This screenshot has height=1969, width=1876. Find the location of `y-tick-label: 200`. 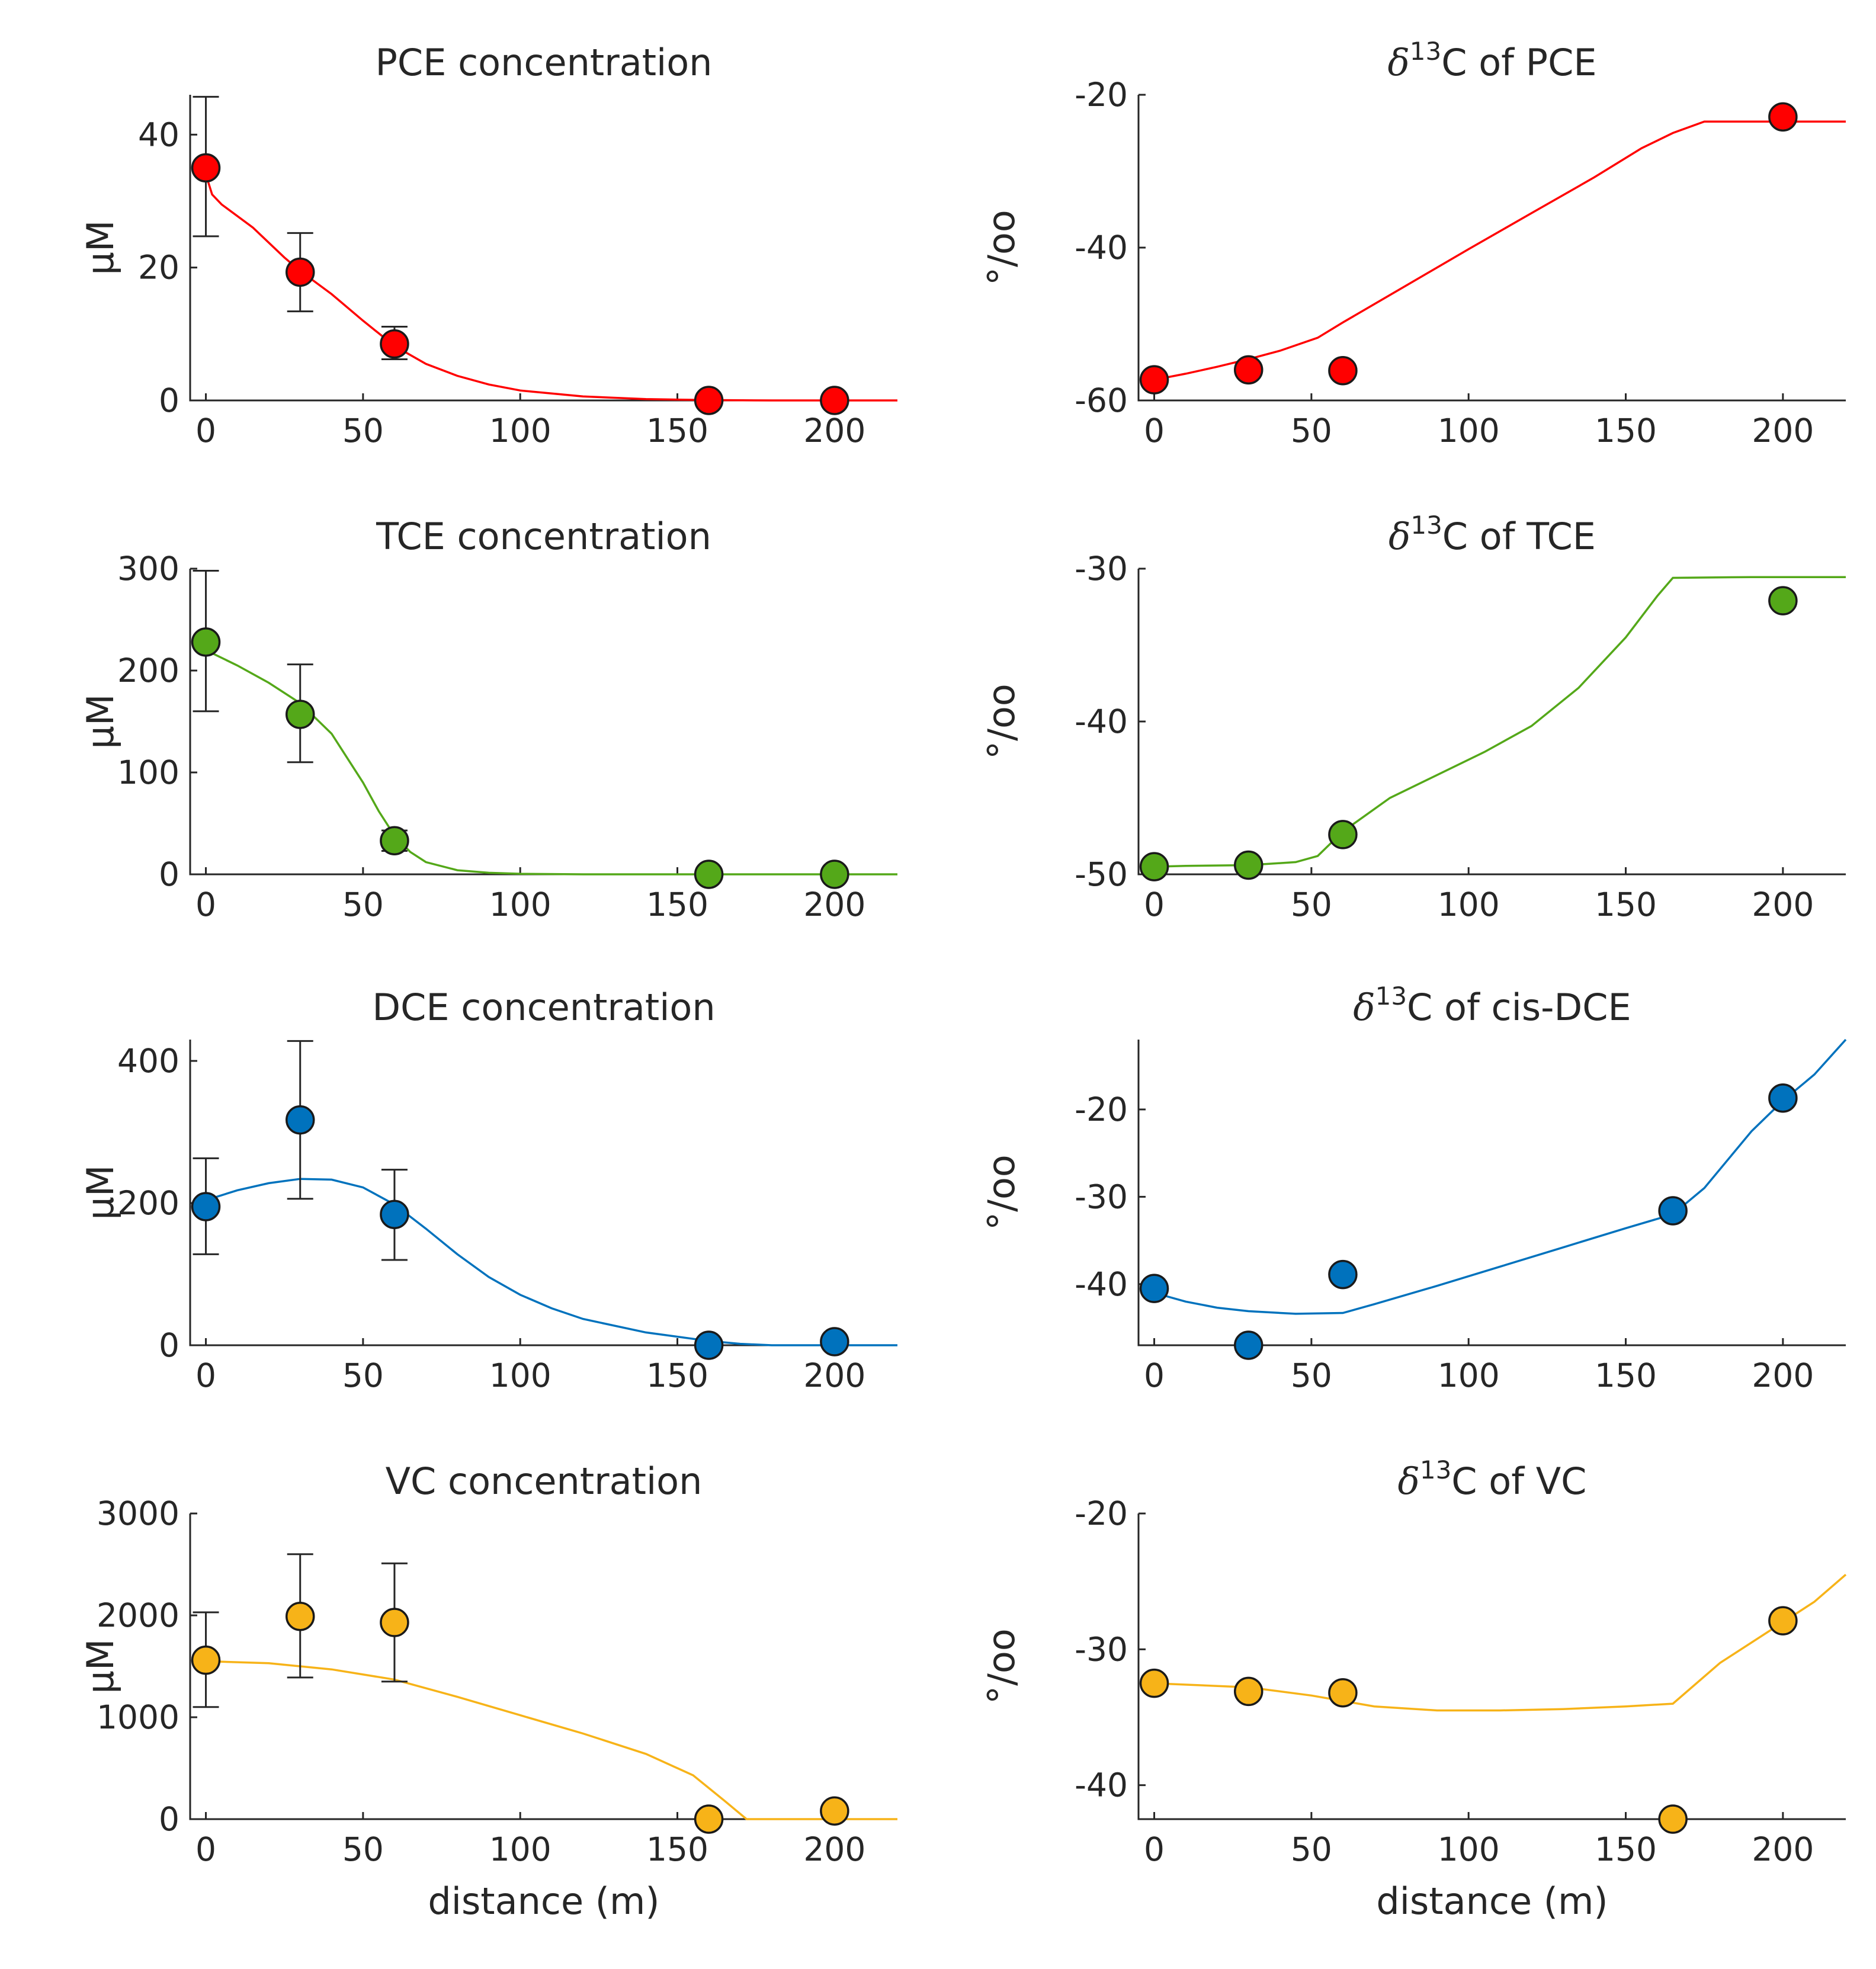

y-tick-label: 200 is located at coordinates (148, 1203).